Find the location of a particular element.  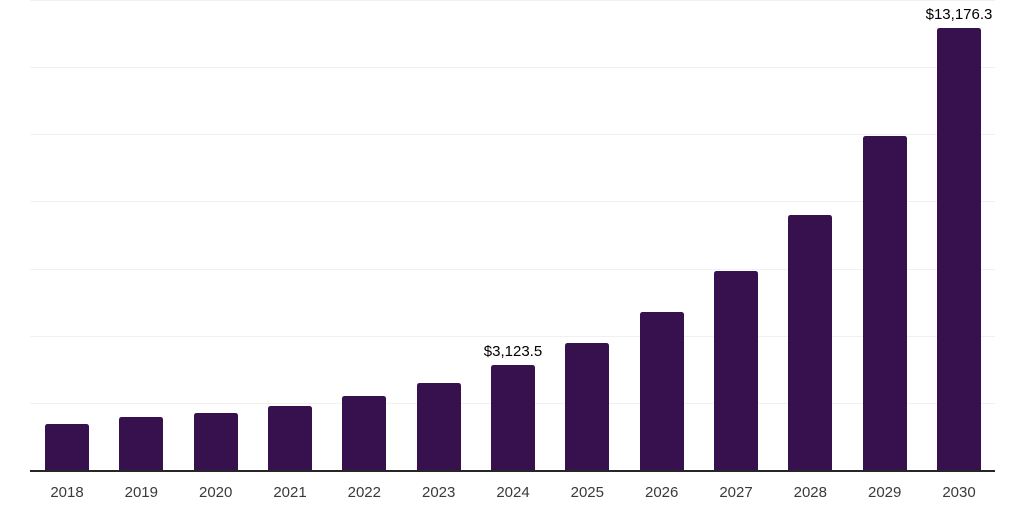

bar-value-label: $13,176.3 is located at coordinates (959, 14).